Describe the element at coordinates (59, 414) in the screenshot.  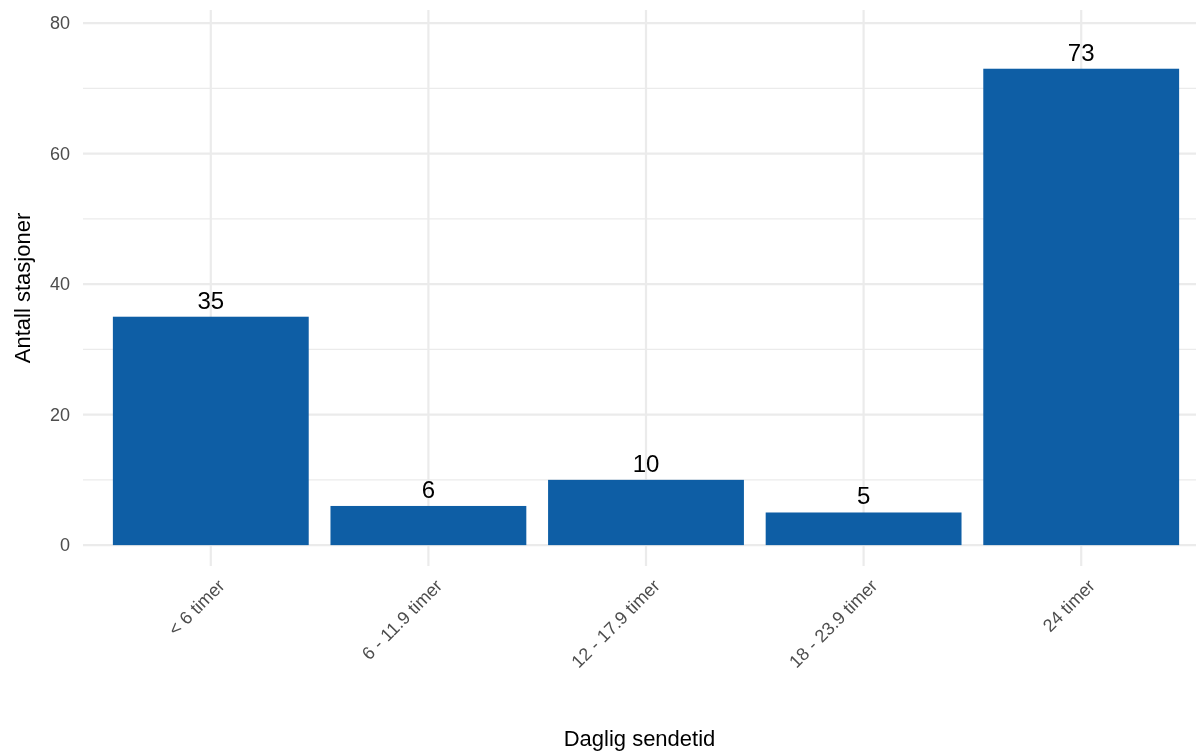
I see `y-tick-label: 20` at that location.